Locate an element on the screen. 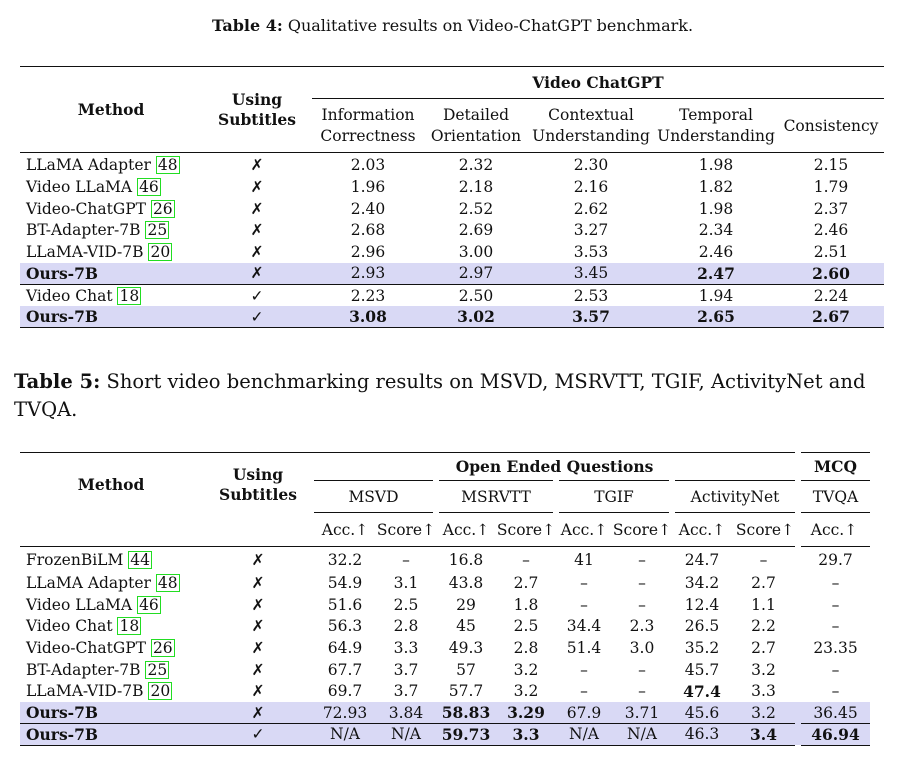  value-cell: 3.00 is located at coordinates (476, 252).